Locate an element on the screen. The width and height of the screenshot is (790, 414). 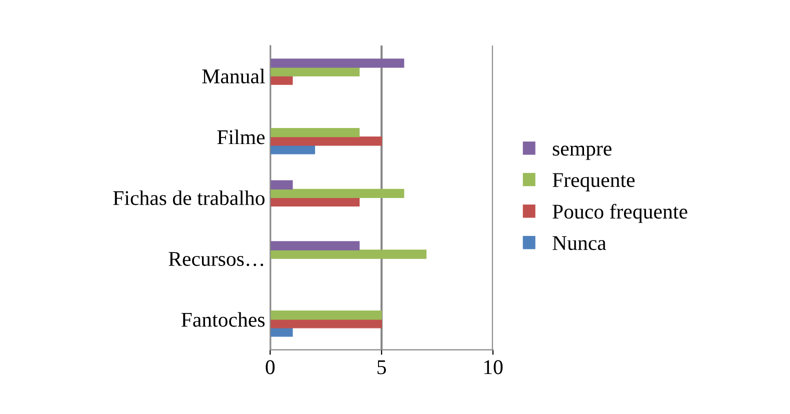
legend-label: Pouco frequente is located at coordinates (620, 213).